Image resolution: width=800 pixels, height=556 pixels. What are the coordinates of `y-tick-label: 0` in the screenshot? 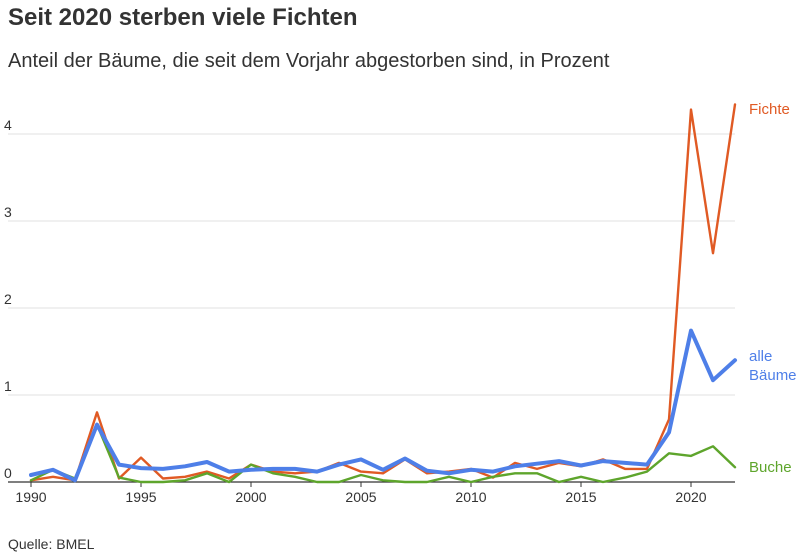 It's located at (8, 473).